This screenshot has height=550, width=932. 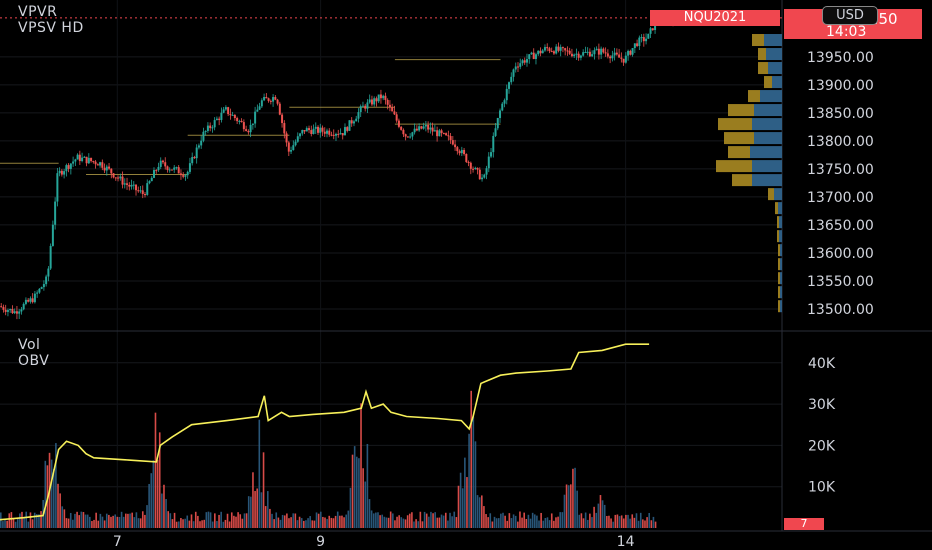 What do you see at coordinates (38, 12) in the screenshot?
I see `indicator-label-vpvr: VPVR` at bounding box center [38, 12].